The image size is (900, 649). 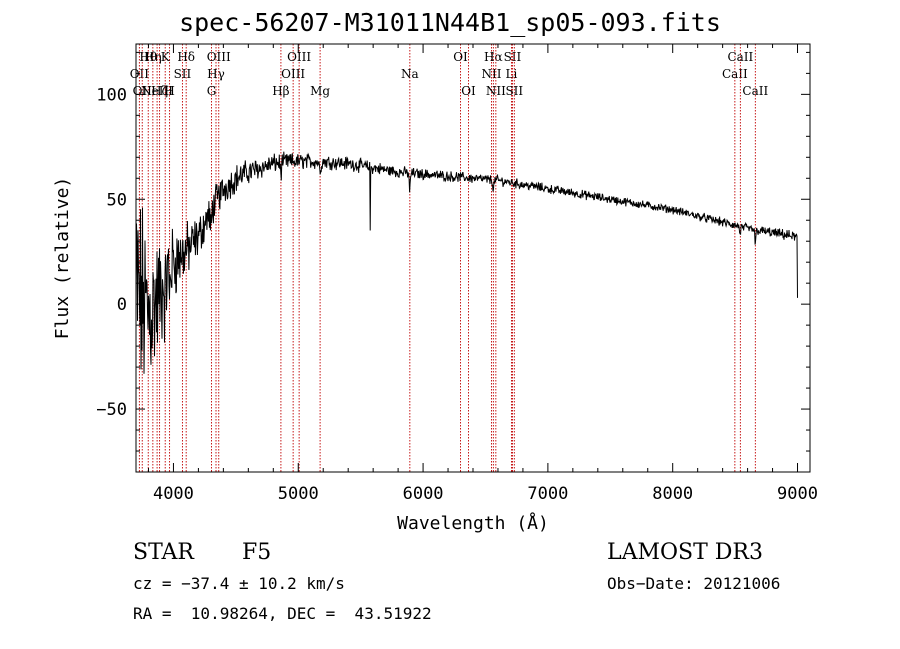 What do you see at coordinates (410, 74) in the screenshot?
I see `line-marker-label-17: Na` at bounding box center [410, 74].